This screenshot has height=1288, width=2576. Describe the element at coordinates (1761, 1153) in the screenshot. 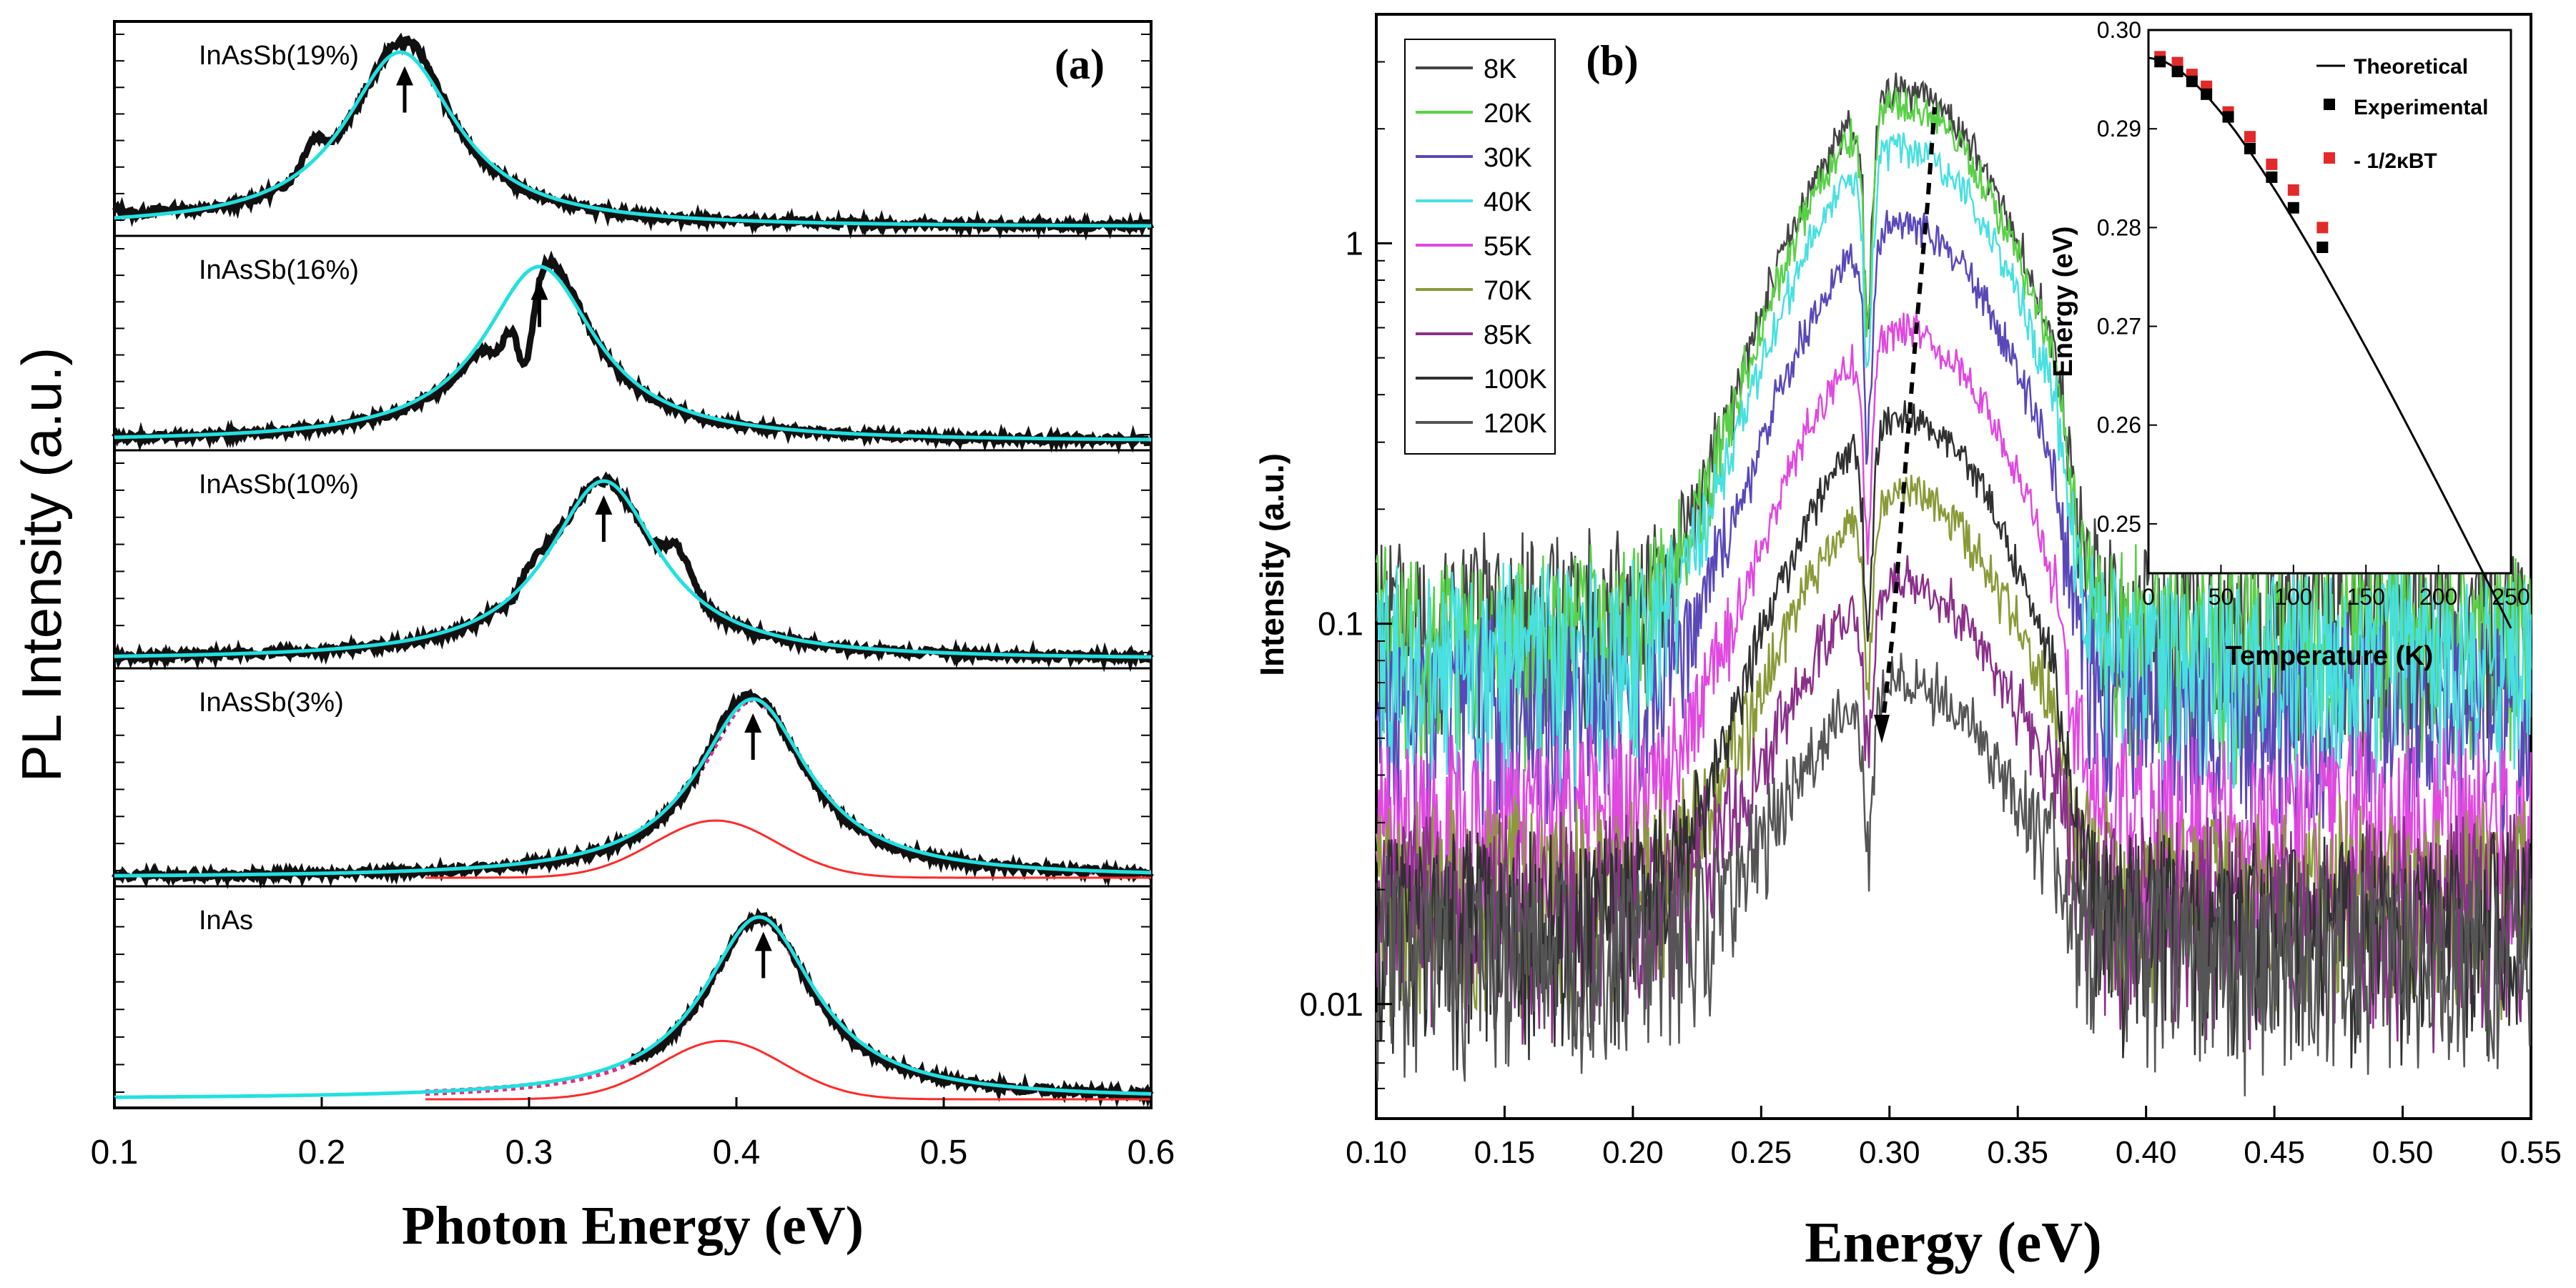

I see `x-tick-label: 0.25` at that location.